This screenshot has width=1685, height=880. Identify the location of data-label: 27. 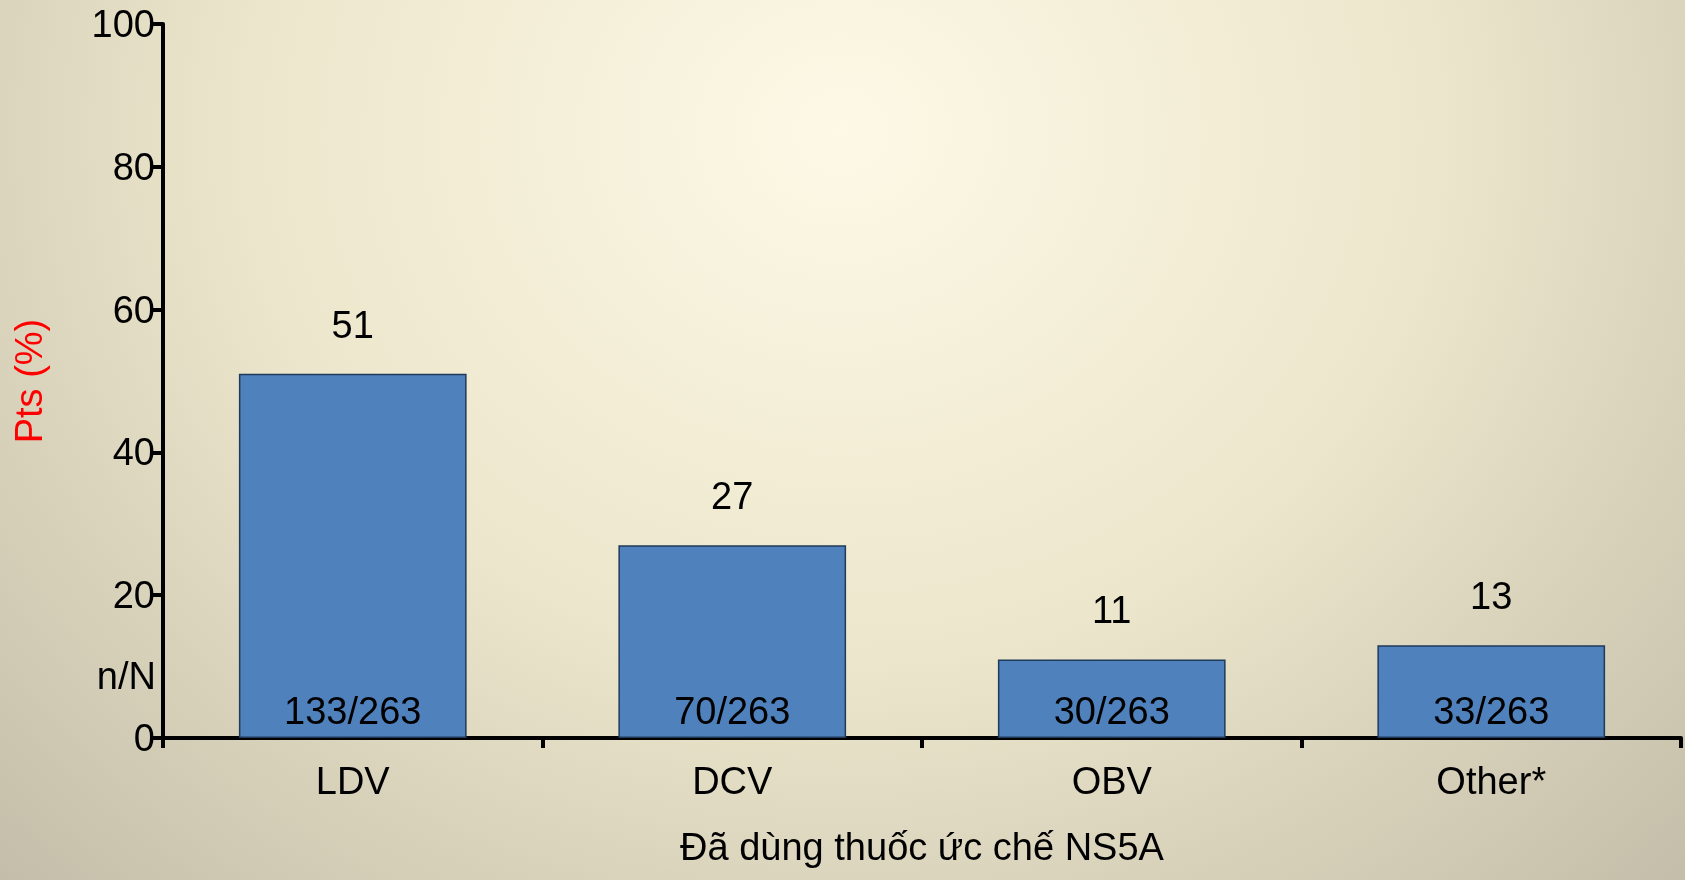
(732, 496).